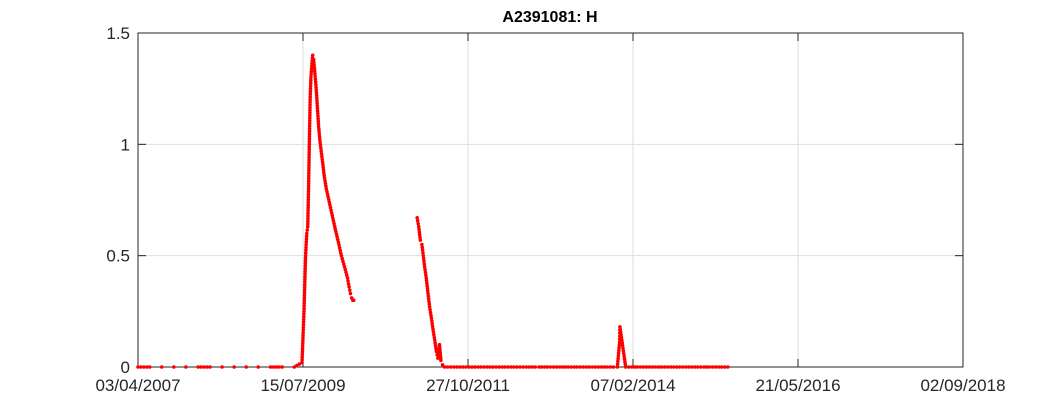  What do you see at coordinates (118, 33) in the screenshot?
I see `y-tick-label: 1.5` at bounding box center [118, 33].